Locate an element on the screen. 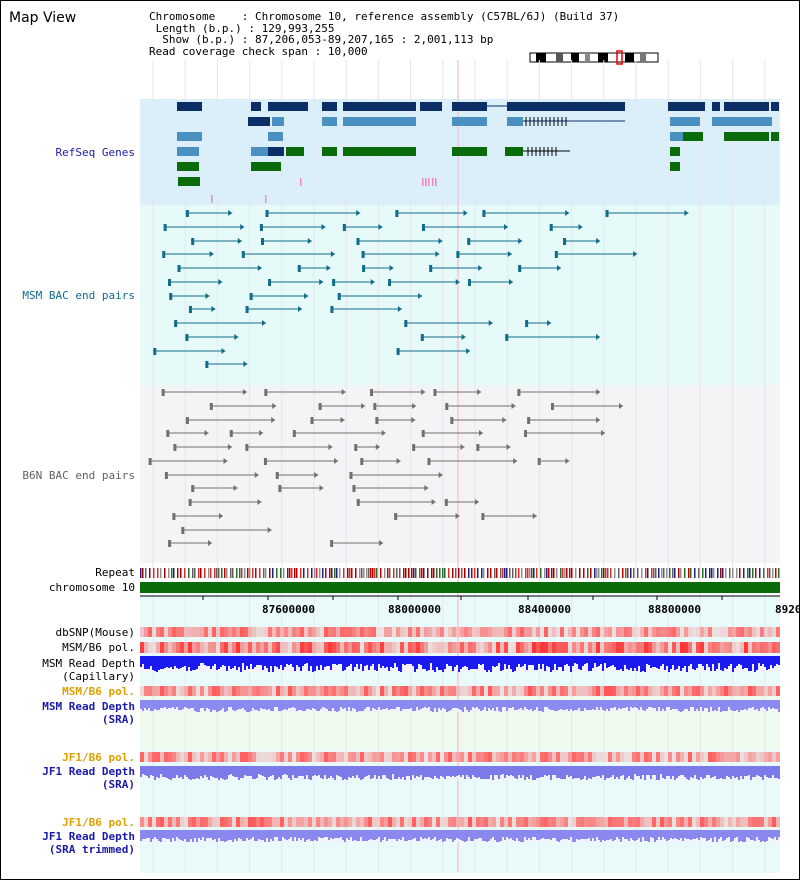 This screenshot has height=880, width=800. label-refseq-genes: RefSeq Genes is located at coordinates (95, 152).